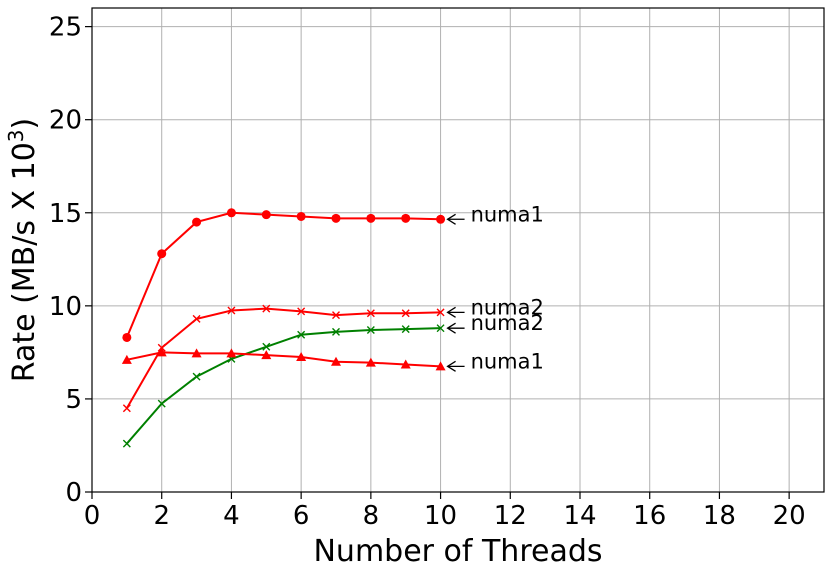 The width and height of the screenshot is (831, 573). I want to click on x-tick-label: 18, so click(719, 516).